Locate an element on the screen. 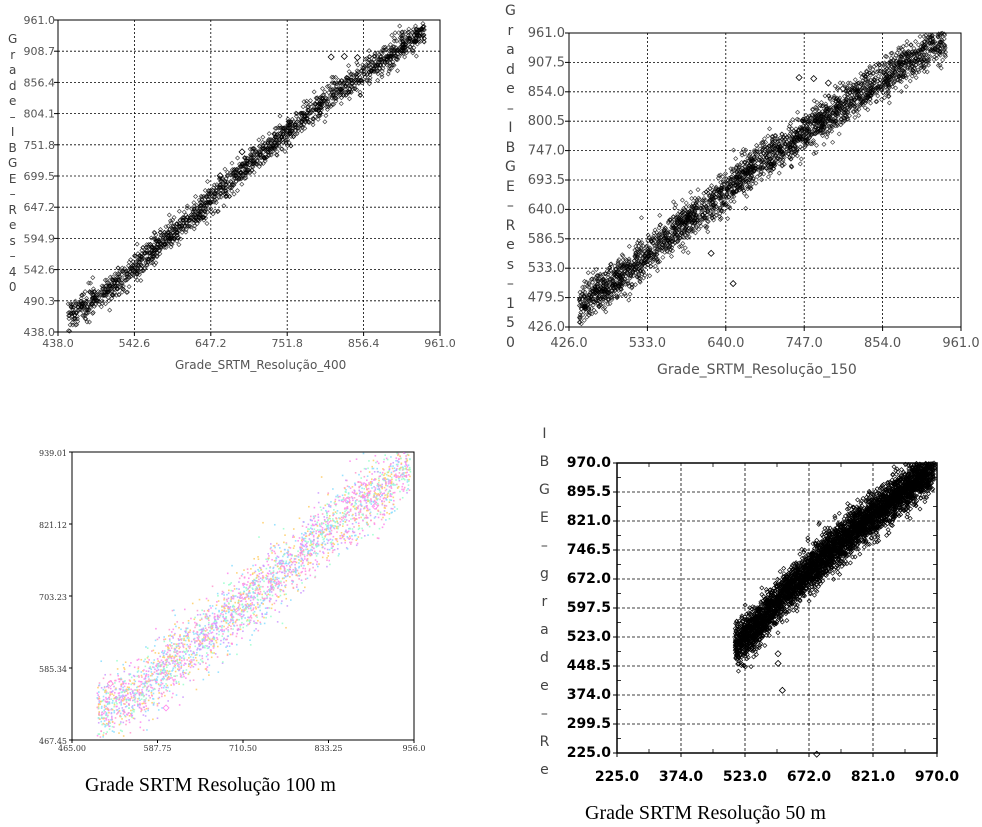  axis-label-char: a is located at coordinates (510, 50).